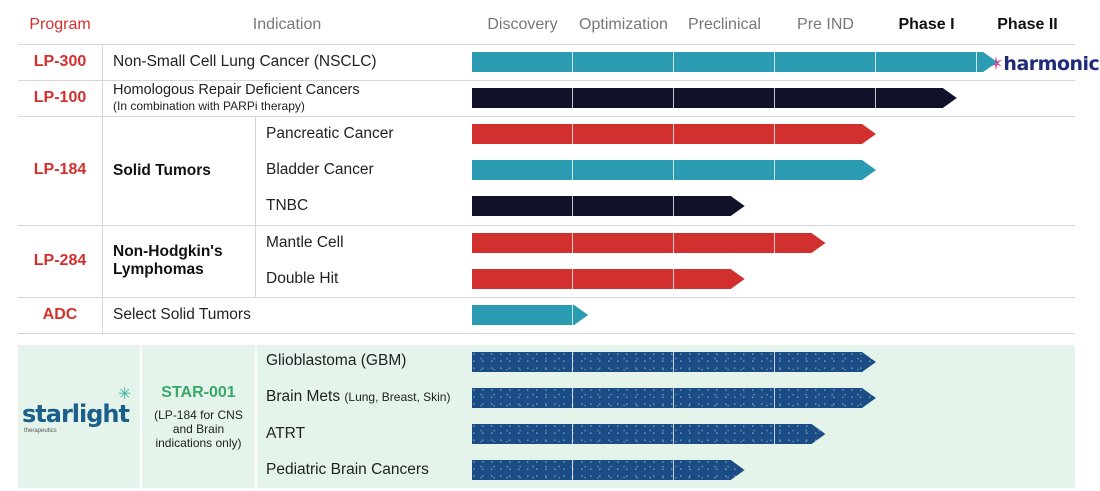 This screenshot has width=1100, height=491. Describe the element at coordinates (60, 97) in the screenshot. I see `program-lp-100: LP-100` at that location.